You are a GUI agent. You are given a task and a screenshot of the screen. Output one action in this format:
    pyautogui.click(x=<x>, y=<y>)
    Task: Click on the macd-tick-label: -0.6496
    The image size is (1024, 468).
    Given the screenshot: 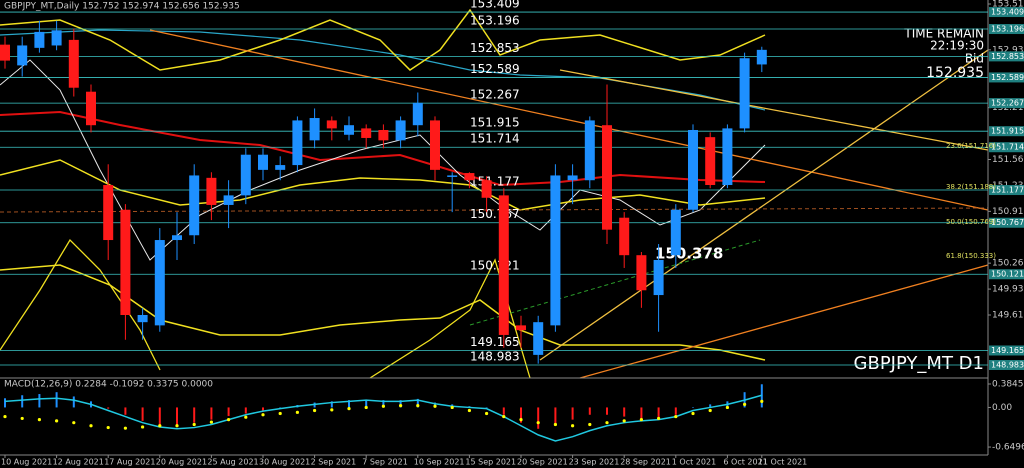 What is the action you would take?
    pyautogui.click(x=1008, y=448)
    